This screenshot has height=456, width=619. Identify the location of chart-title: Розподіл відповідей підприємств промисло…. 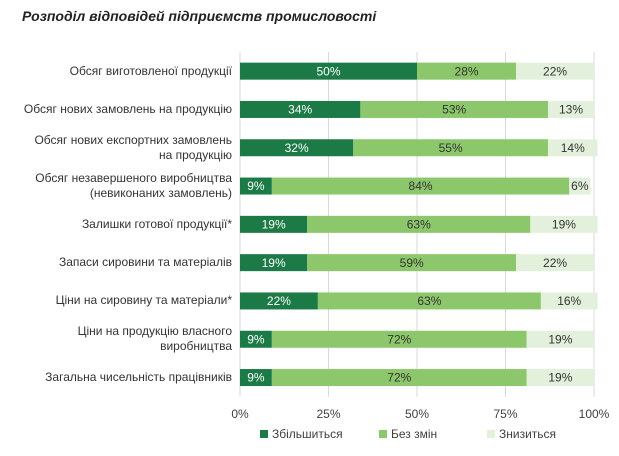
(199, 16).